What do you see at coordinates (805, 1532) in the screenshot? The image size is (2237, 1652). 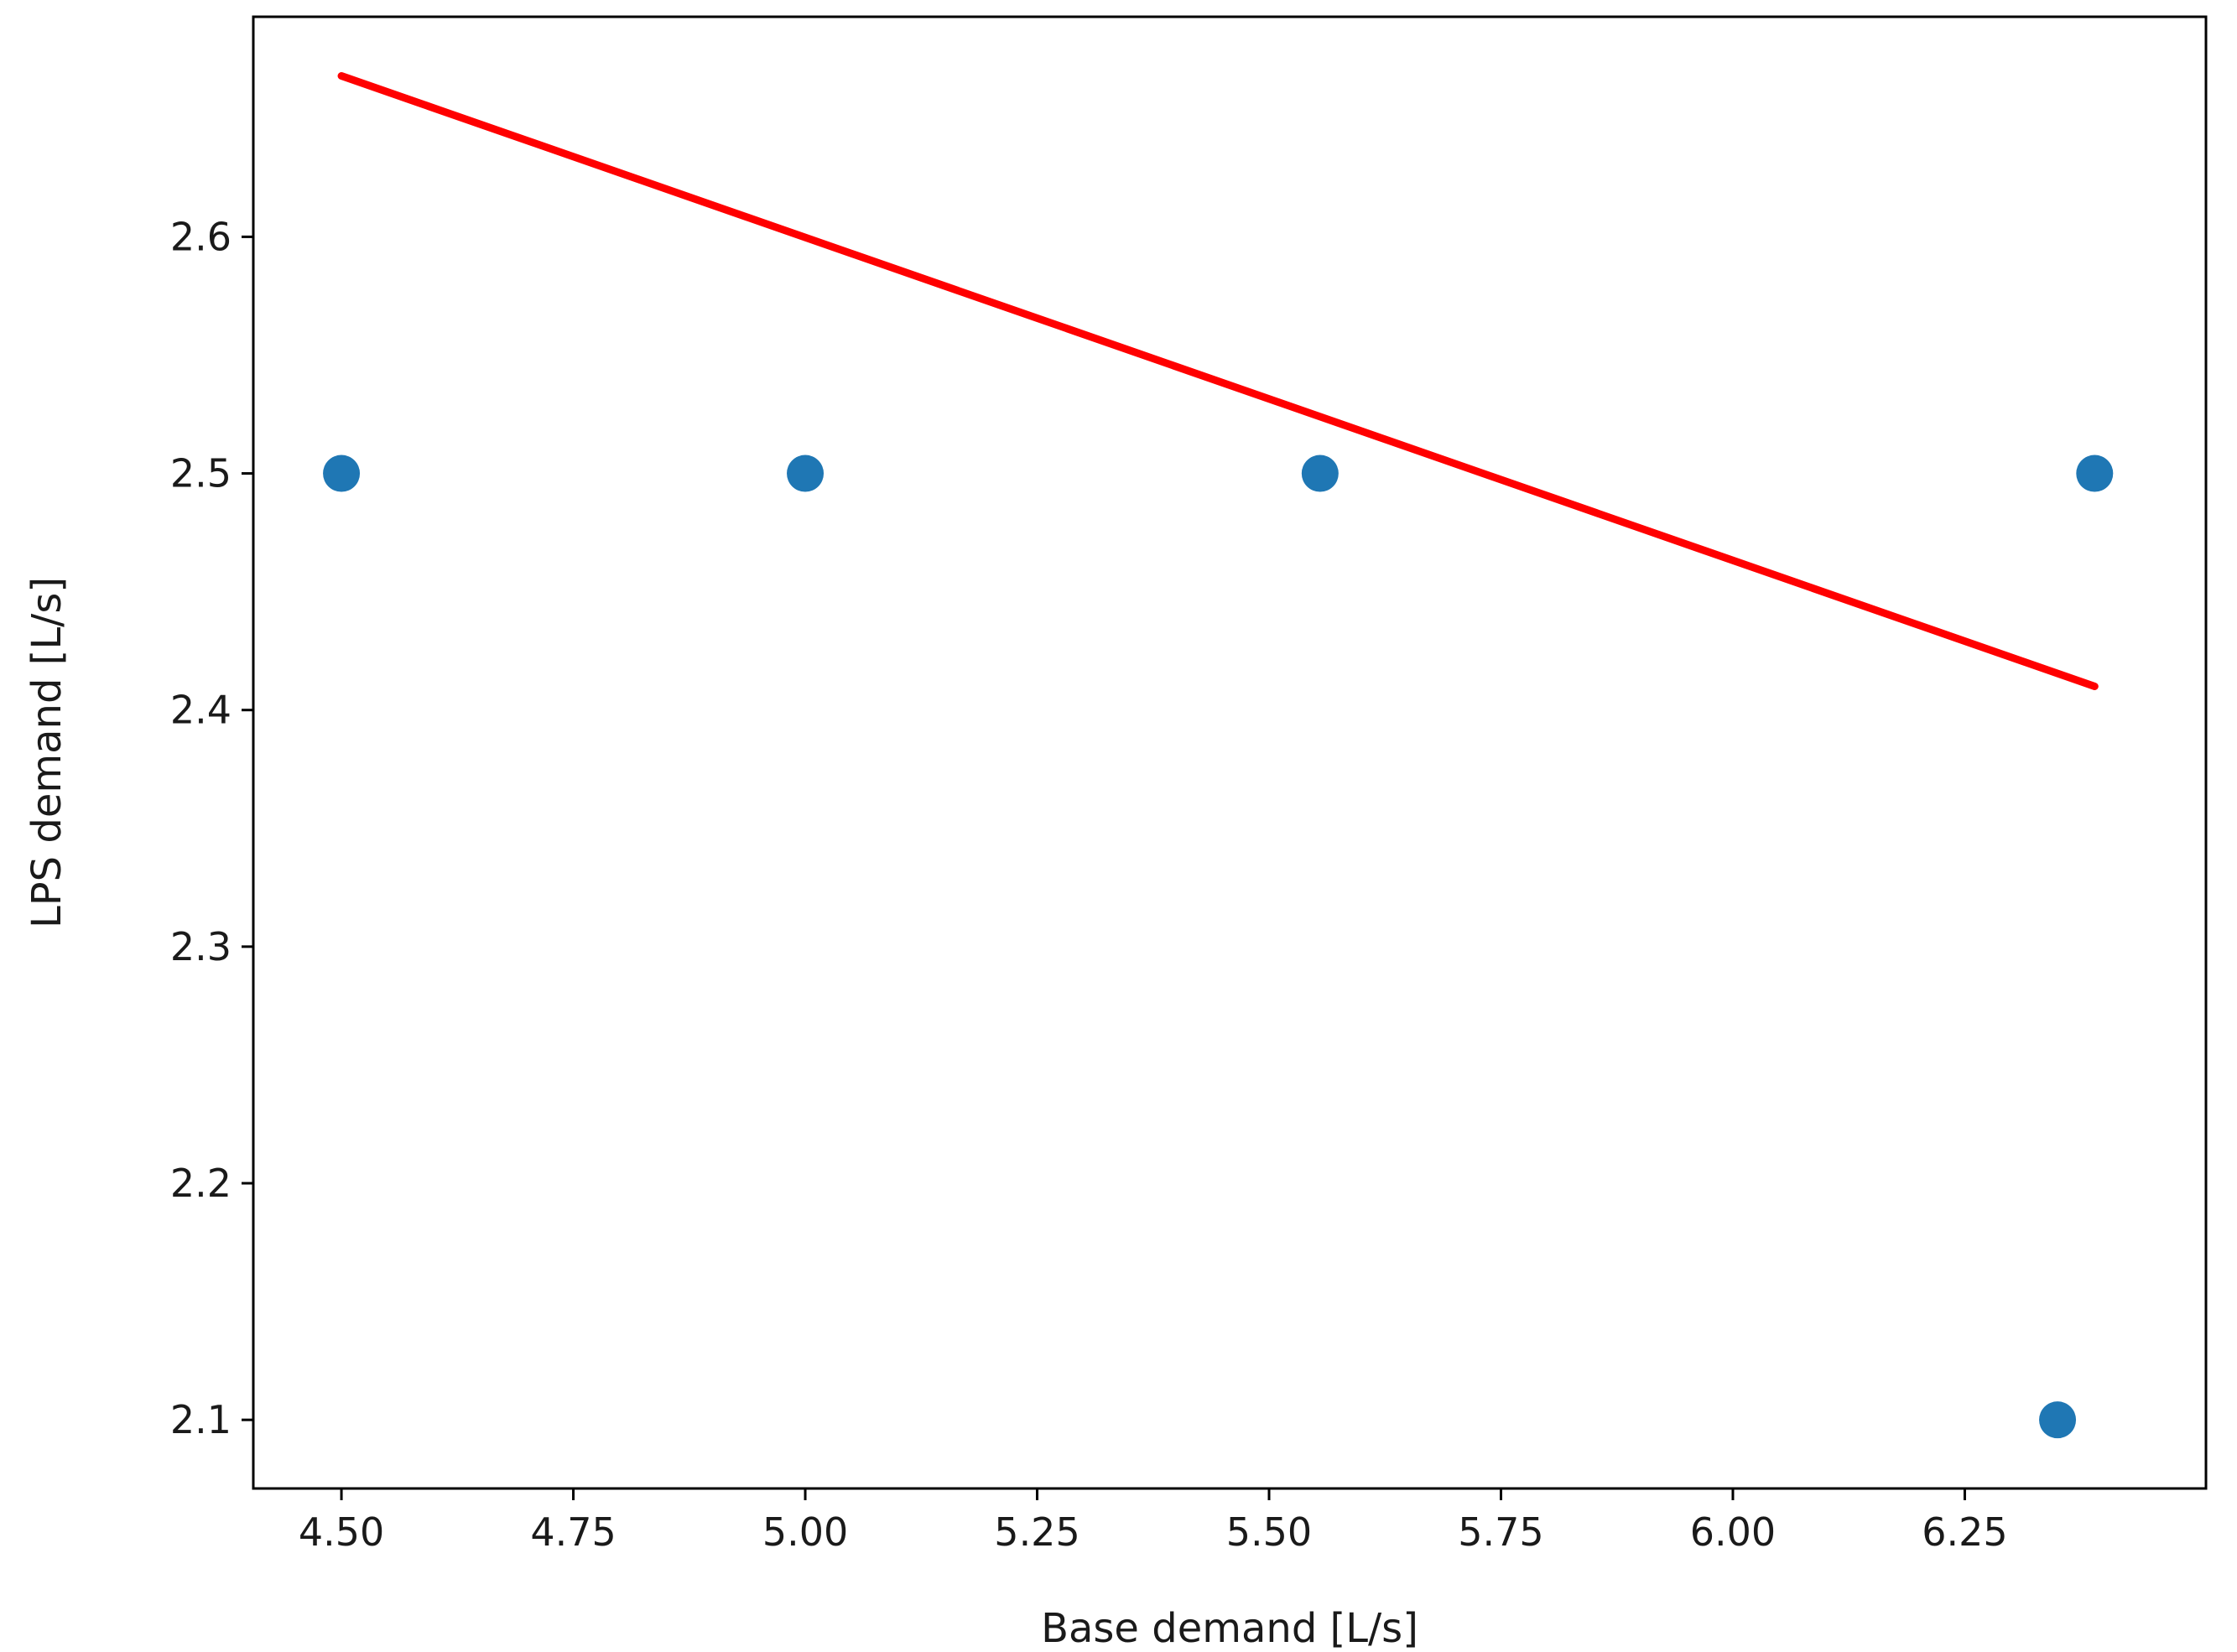 I see `x-tick-label: 5.00` at bounding box center [805, 1532].